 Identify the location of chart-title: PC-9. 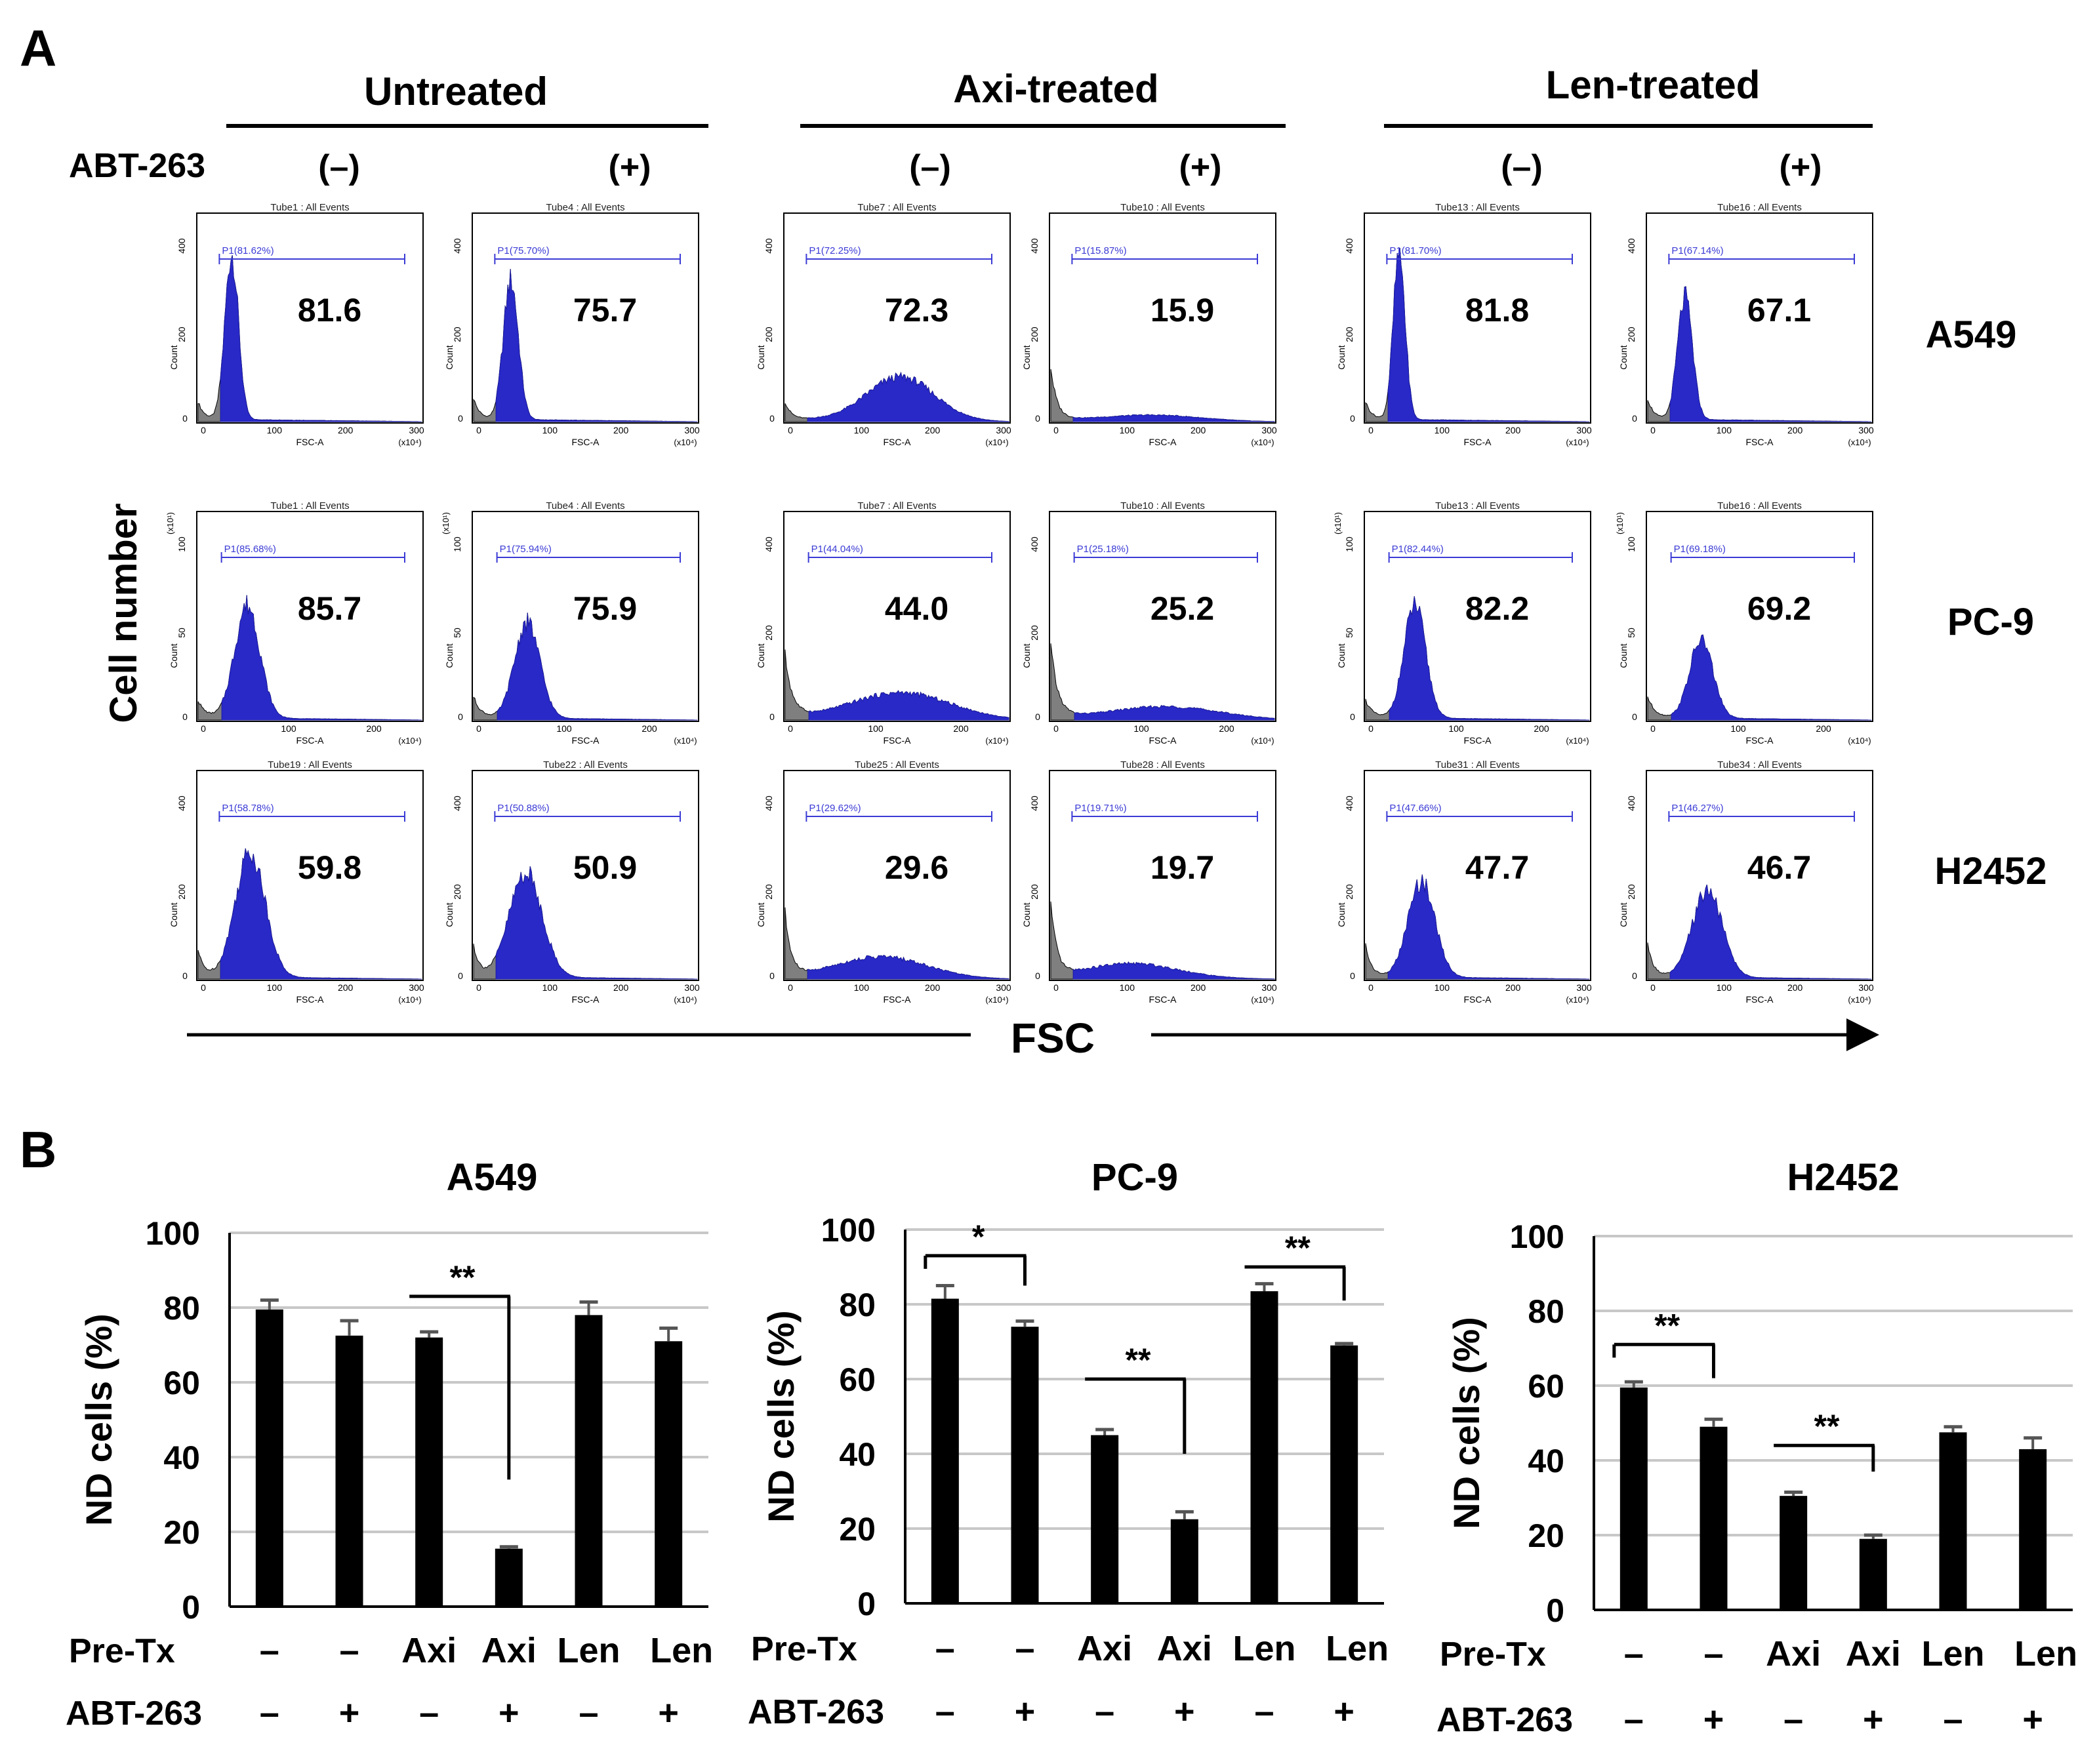
(1134, 1177).